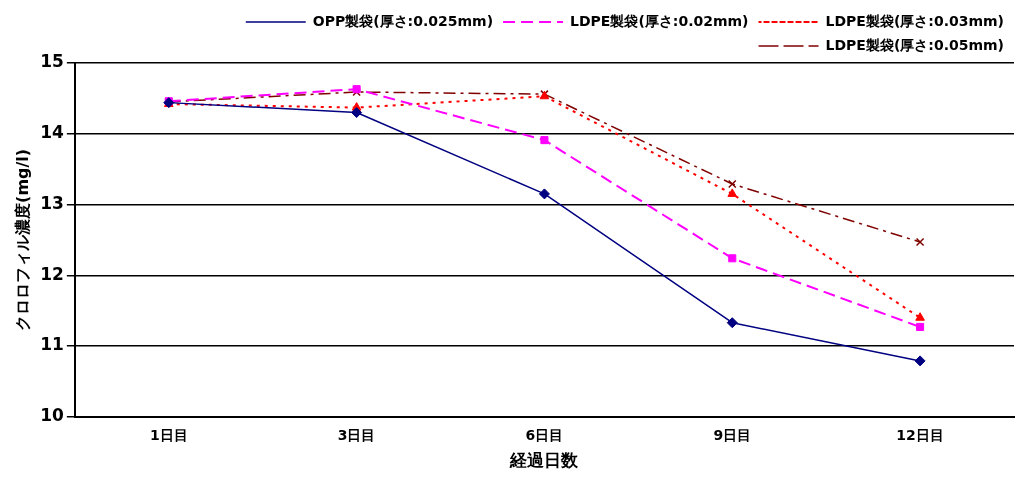 The height and width of the screenshot is (481, 1034). What do you see at coordinates (659, 20) in the screenshot?
I see `legend-label: LDPE製袋(厚さ:0.02mm)` at bounding box center [659, 20].